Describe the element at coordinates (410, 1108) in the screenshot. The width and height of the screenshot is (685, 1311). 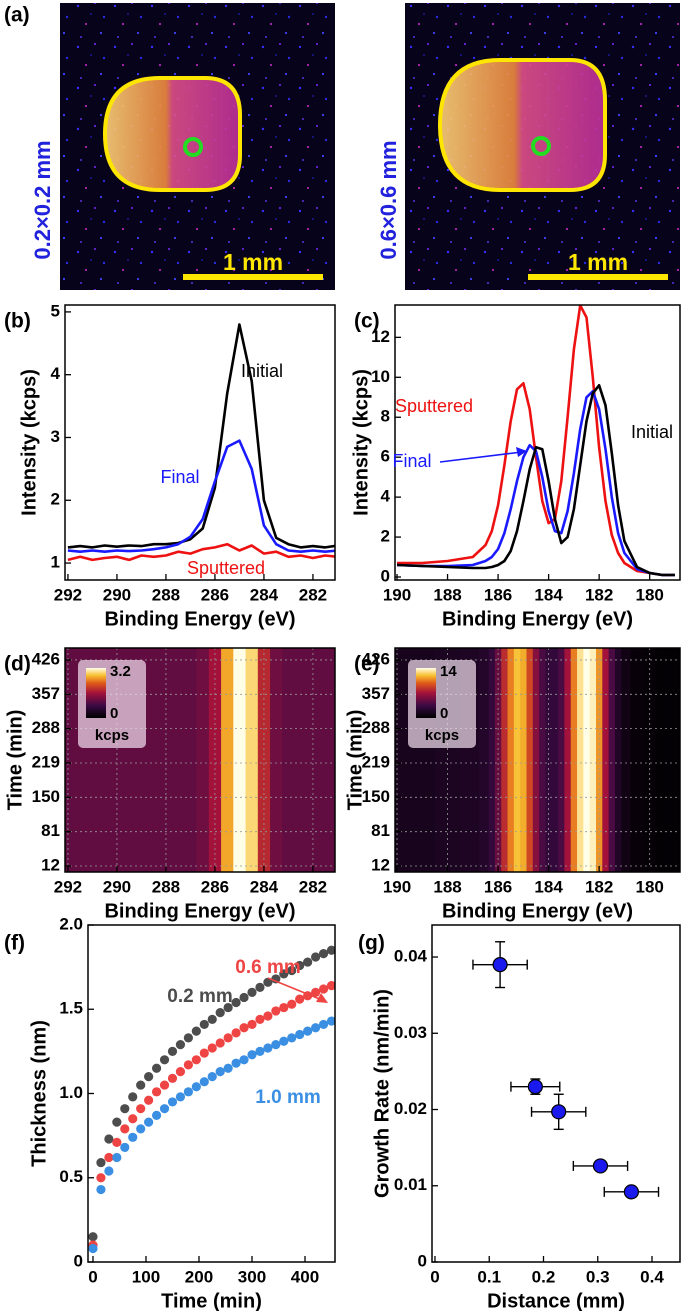
I see `y-tick-label: 0.02` at that location.